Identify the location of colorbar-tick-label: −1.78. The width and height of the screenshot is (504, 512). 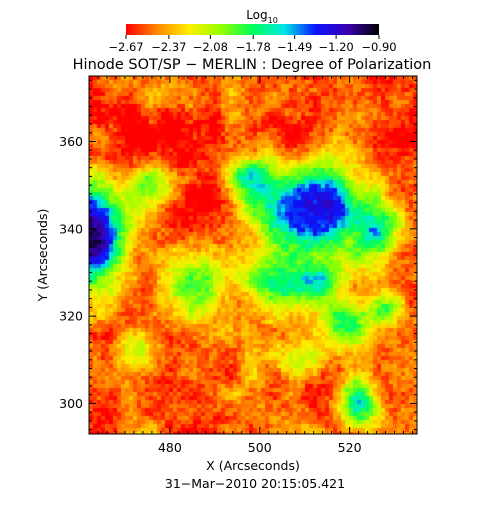
(253, 47).